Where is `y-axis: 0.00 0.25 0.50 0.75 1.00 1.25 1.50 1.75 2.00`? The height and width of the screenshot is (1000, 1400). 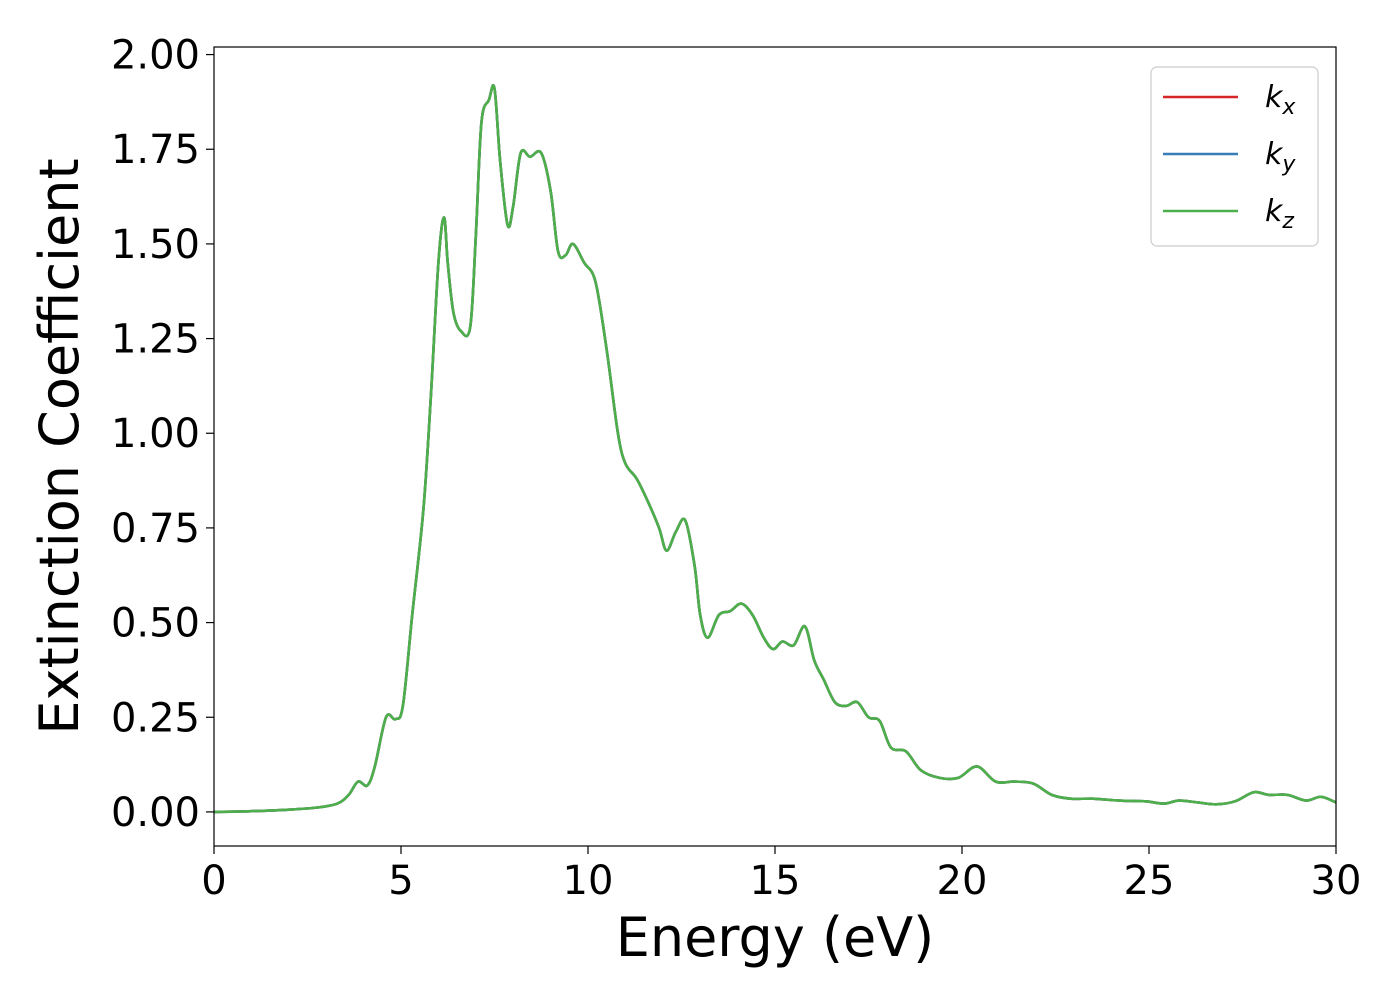
y-axis: 0.00 0.25 0.50 0.75 1.00 1.25 1.50 1.75 2.00 is located at coordinates (162, 434).